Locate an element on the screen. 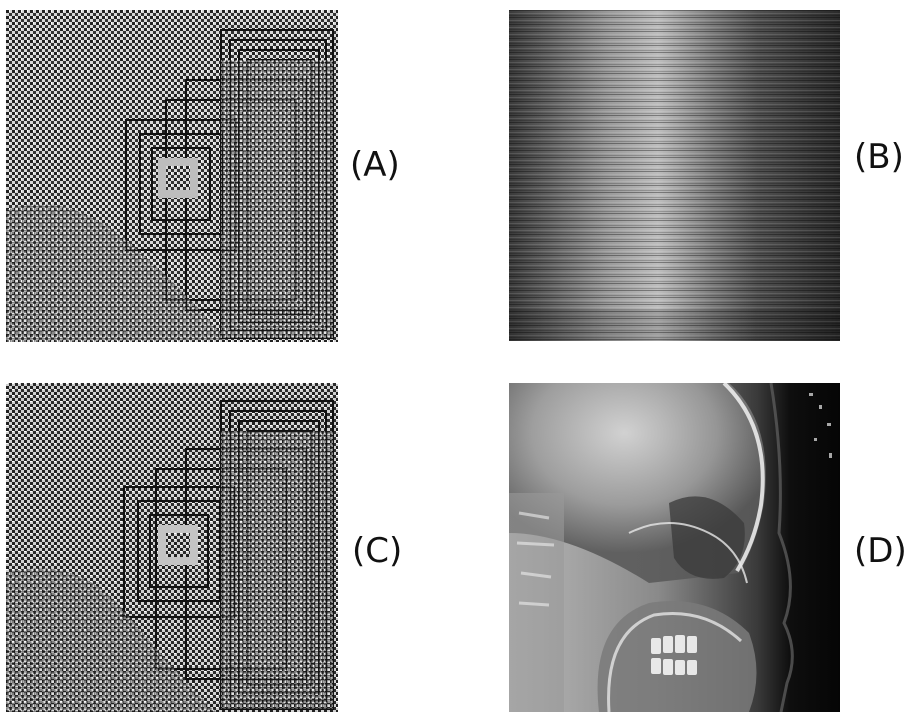 This screenshot has width=904, height=712. panel-label-c: (C) is located at coordinates (377, 551).